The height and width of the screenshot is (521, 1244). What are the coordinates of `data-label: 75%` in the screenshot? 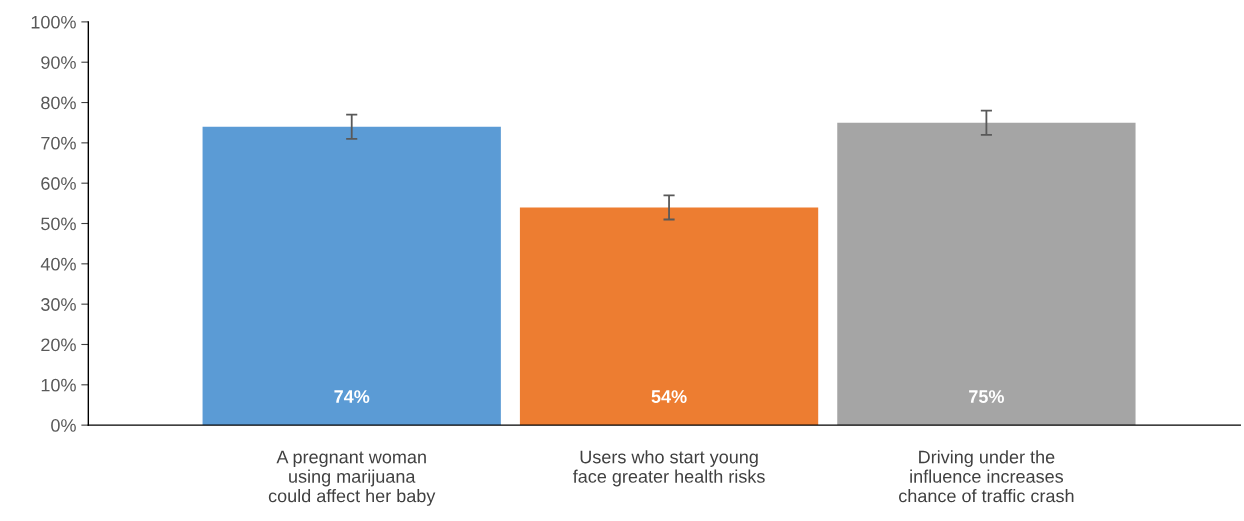 It's located at (986, 396).